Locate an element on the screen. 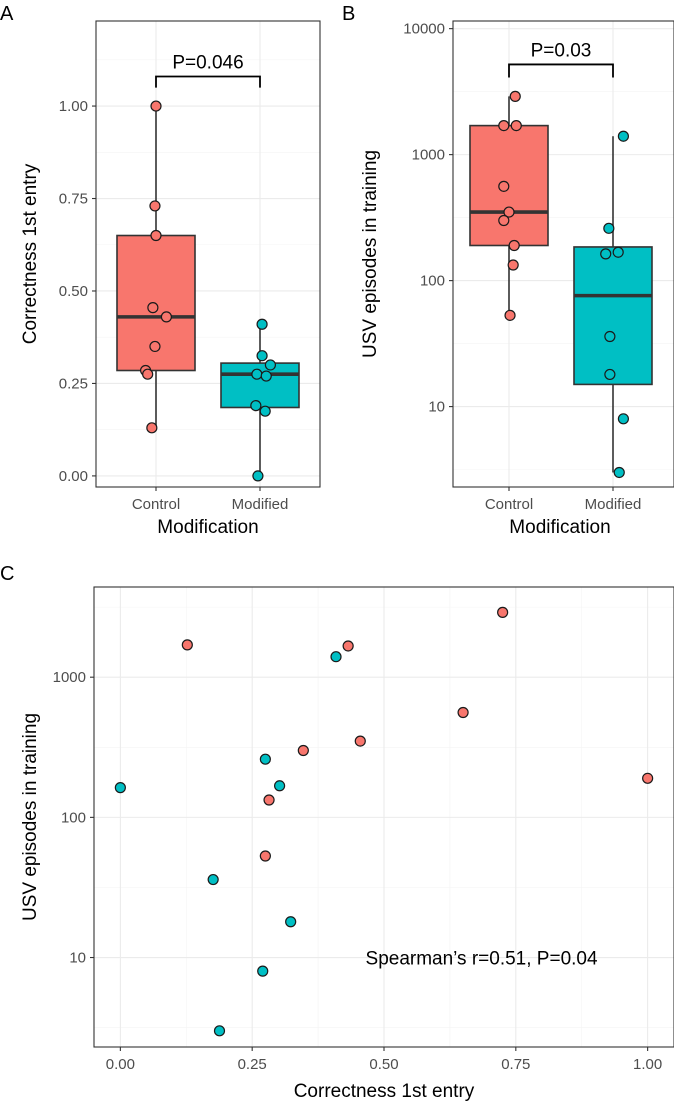 The image size is (674, 1103). panel-a-ylabel: Correctness 1st entry is located at coordinates (30, 253).